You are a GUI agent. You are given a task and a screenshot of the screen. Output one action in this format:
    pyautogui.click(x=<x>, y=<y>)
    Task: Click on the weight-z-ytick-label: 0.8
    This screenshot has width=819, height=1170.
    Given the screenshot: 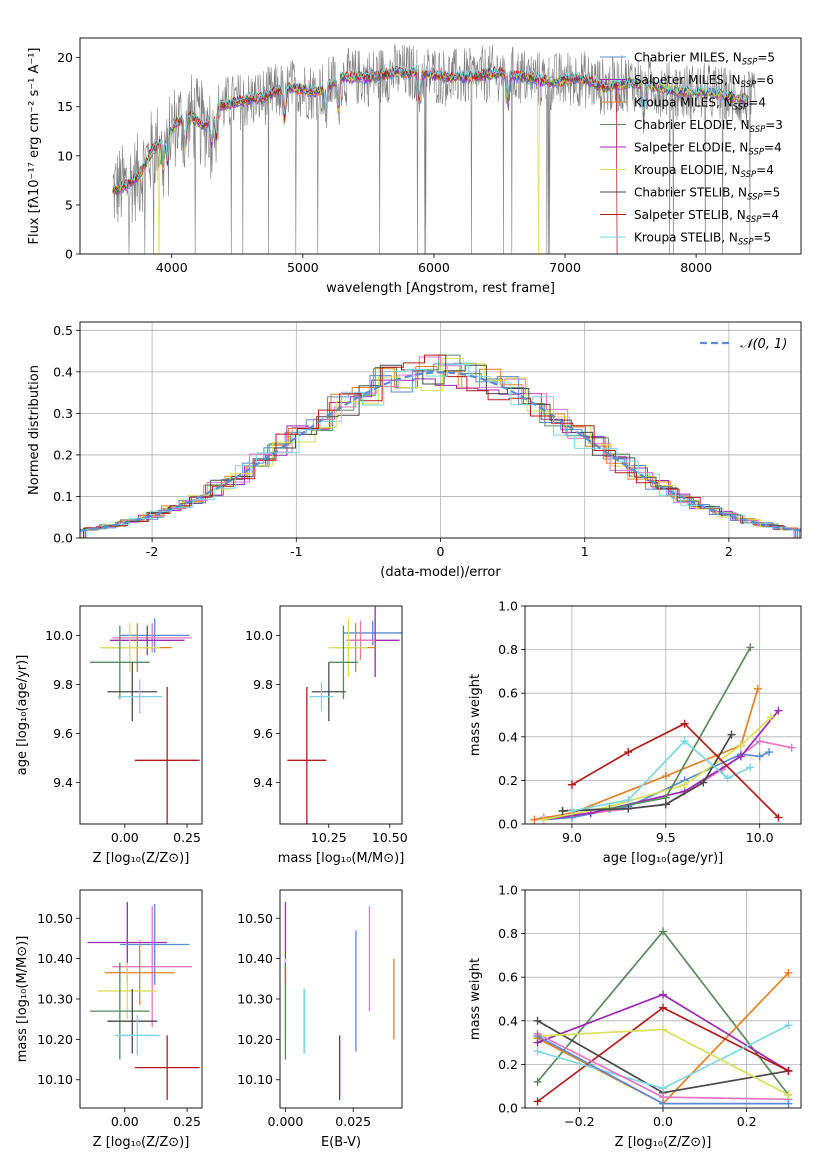 What is the action you would take?
    pyautogui.click(x=508, y=933)
    